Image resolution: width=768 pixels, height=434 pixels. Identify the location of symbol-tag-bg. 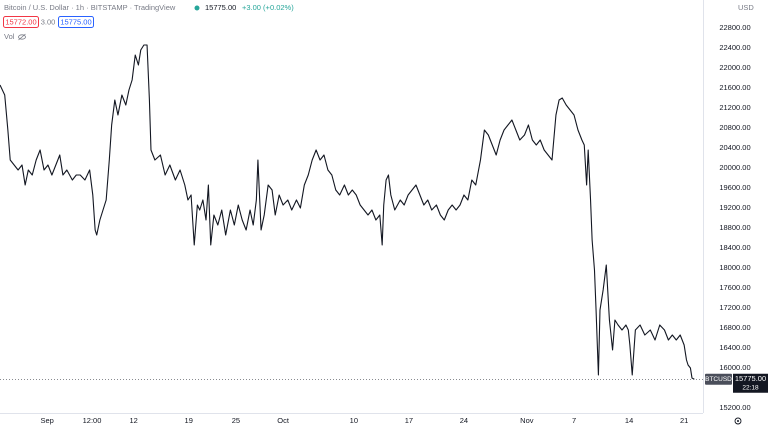
(718, 379).